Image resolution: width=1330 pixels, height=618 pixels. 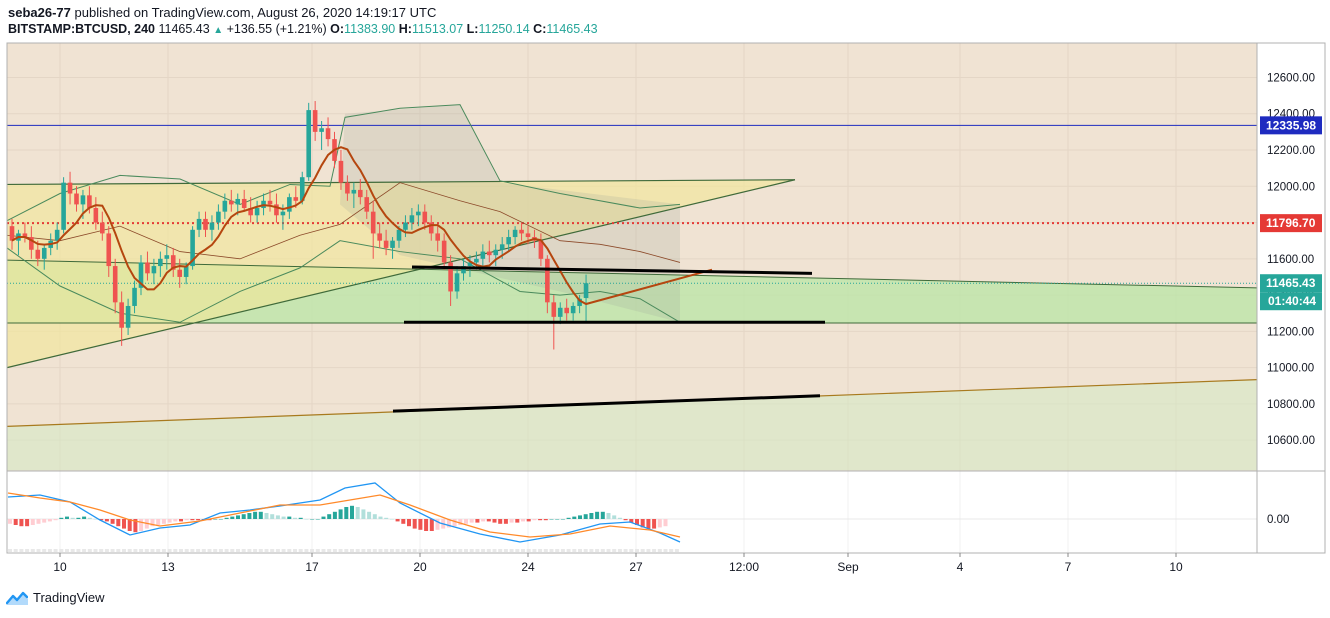 I want to click on price-label-text: 12335.98, so click(x=1291, y=125).